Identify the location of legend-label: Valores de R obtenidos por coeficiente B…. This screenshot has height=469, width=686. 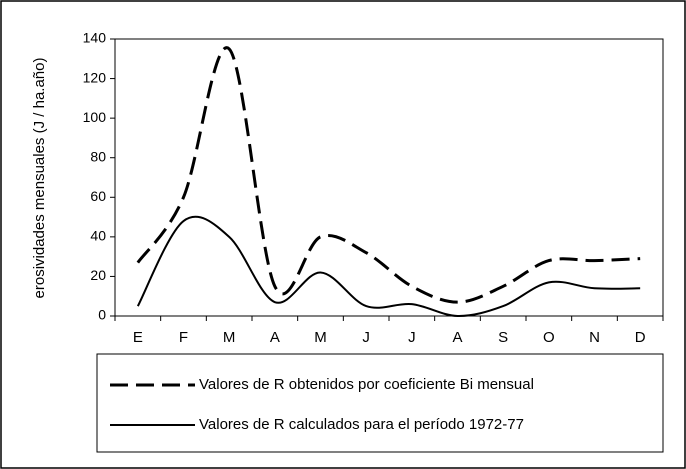
(366, 384).